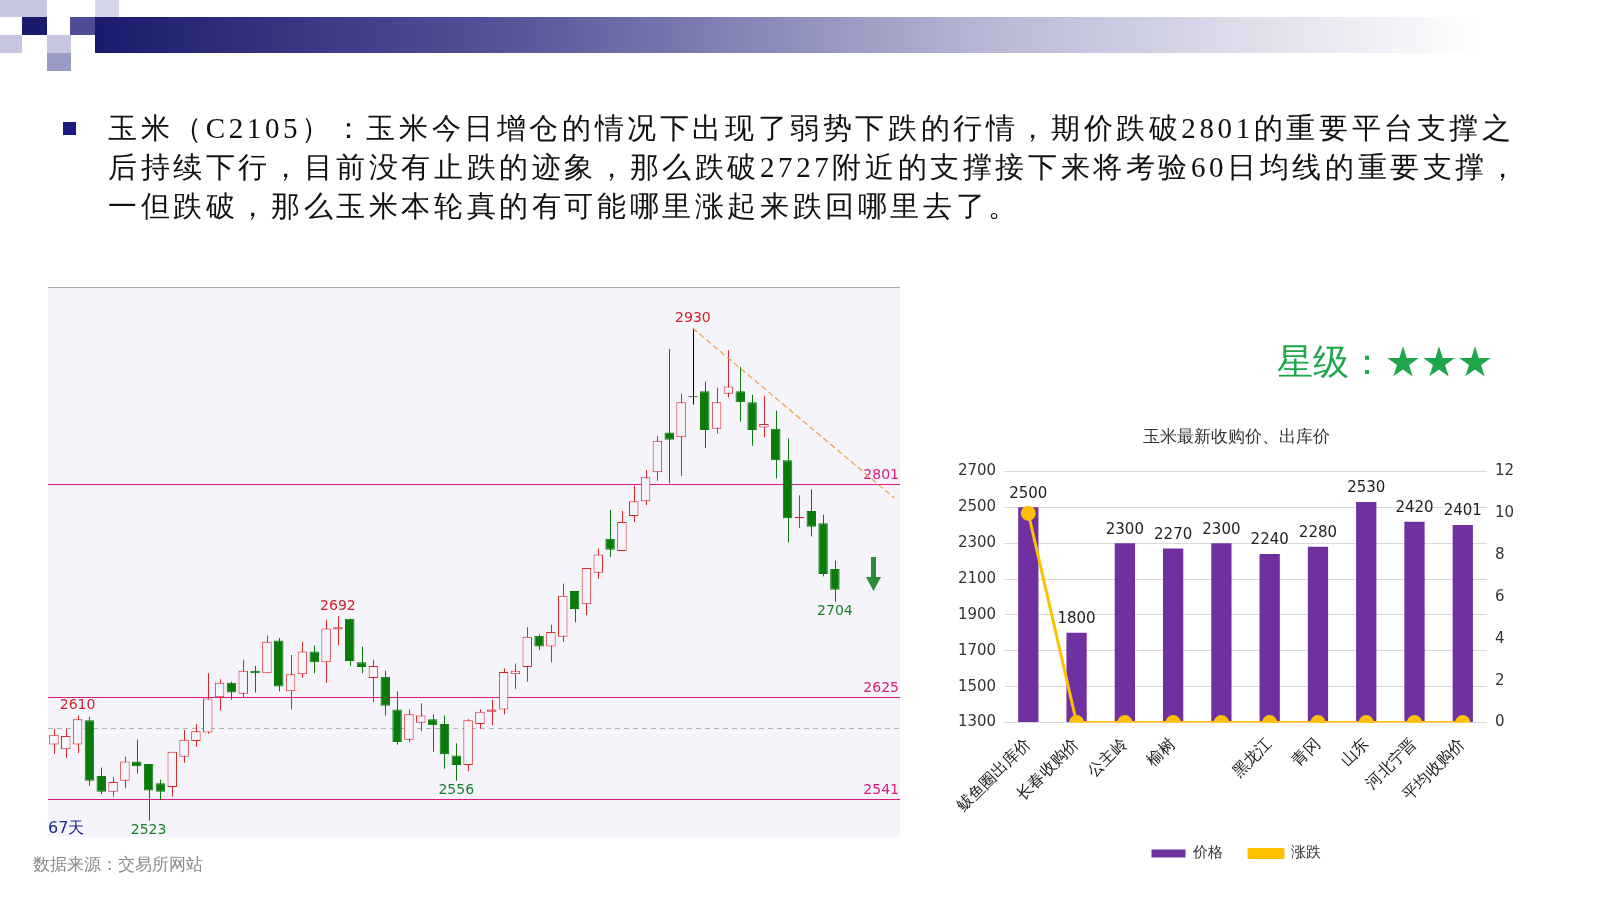 The width and height of the screenshot is (1600, 900). Describe the element at coordinates (1499, 721) in the screenshot. I see `y2-tick-label: 0` at that location.